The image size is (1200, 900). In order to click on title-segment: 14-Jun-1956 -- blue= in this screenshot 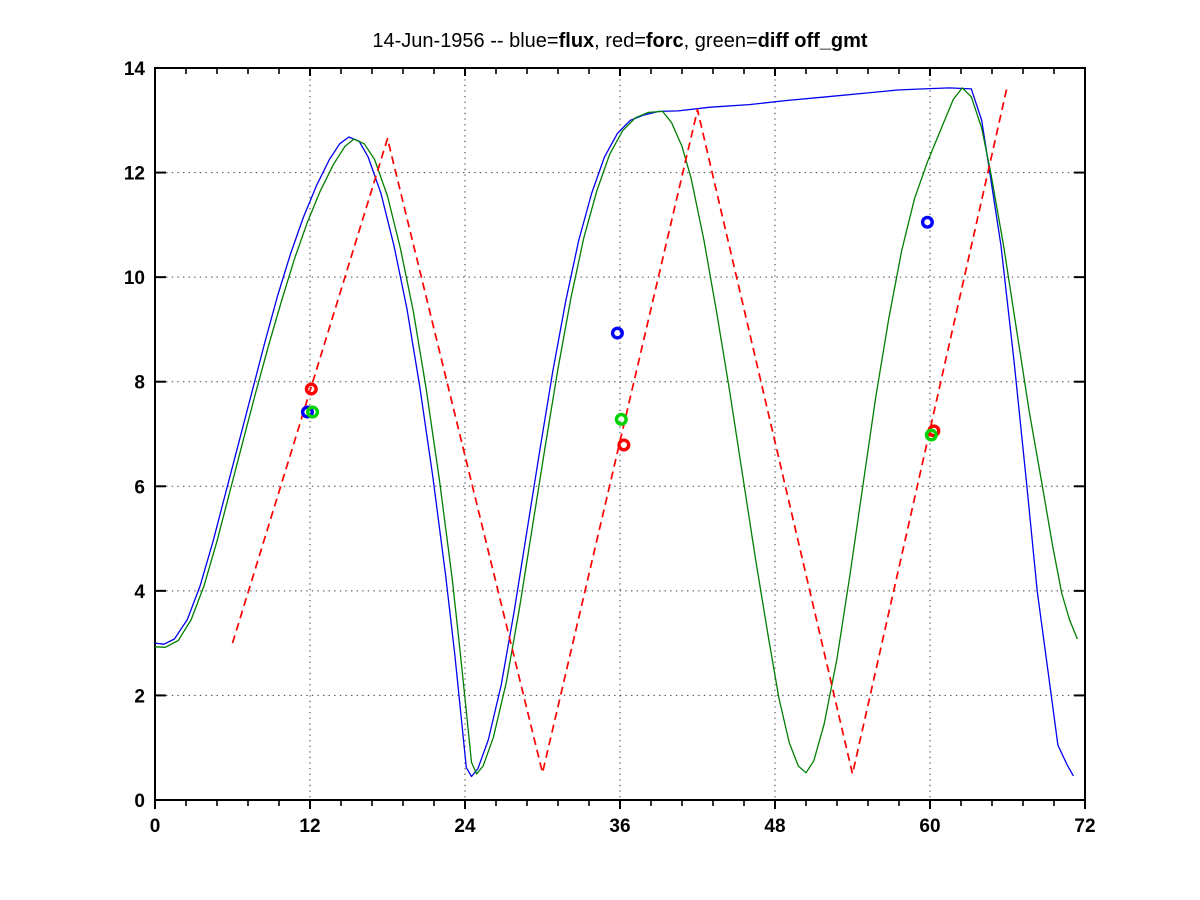, I will do `click(465, 41)`.